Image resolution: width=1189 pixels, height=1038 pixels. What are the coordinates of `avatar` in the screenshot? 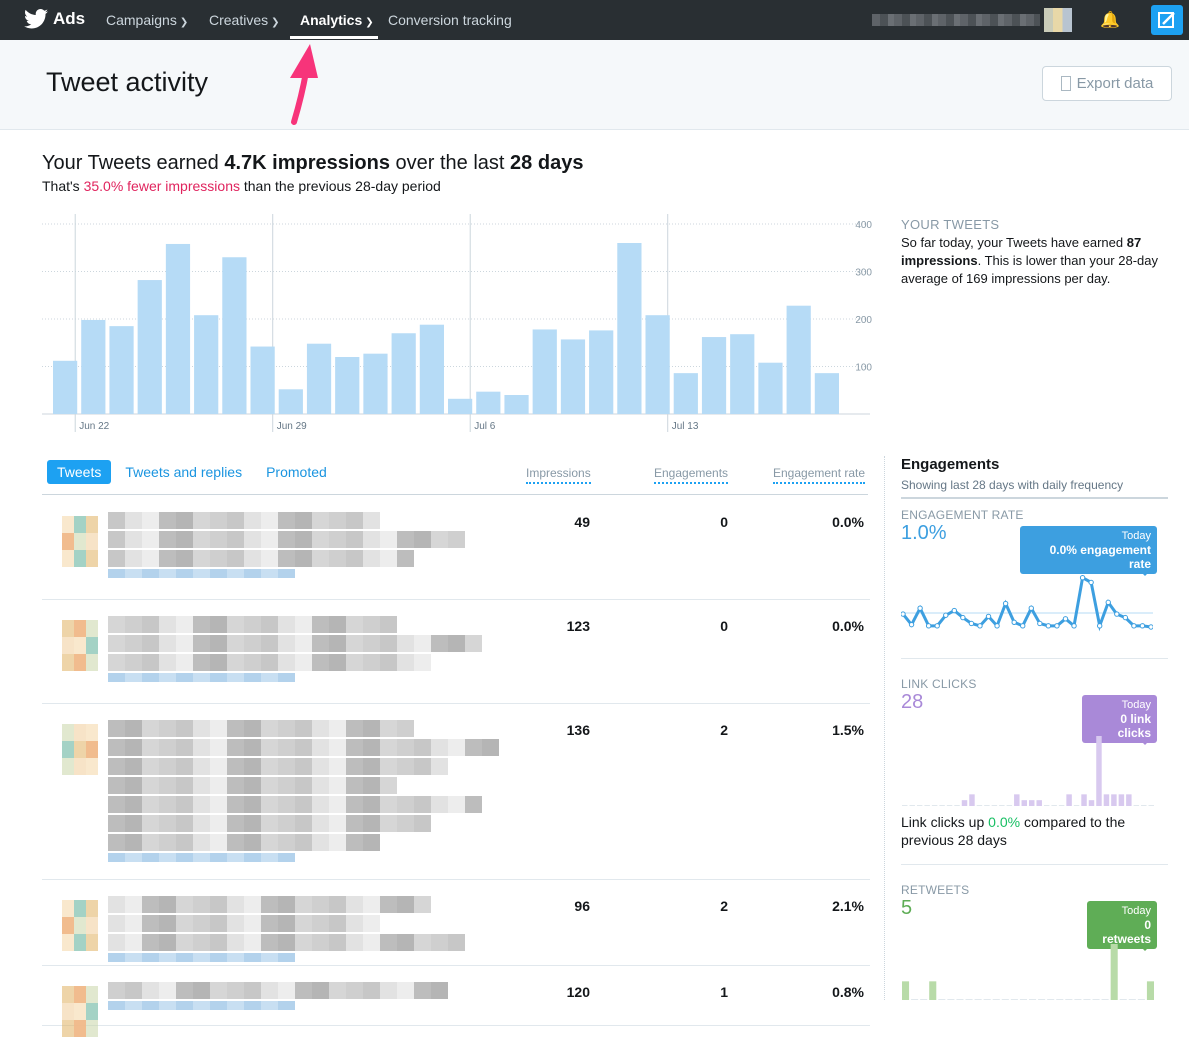 It's located at (1058, 20).